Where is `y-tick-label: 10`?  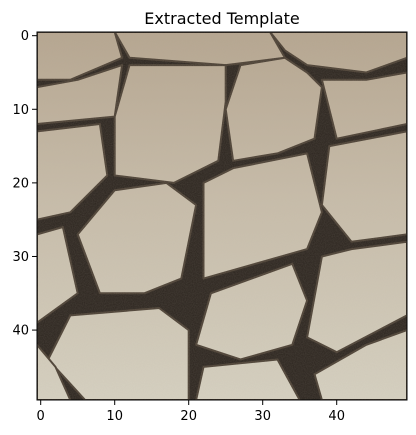
y-tick-label: 10 is located at coordinates (20, 110).